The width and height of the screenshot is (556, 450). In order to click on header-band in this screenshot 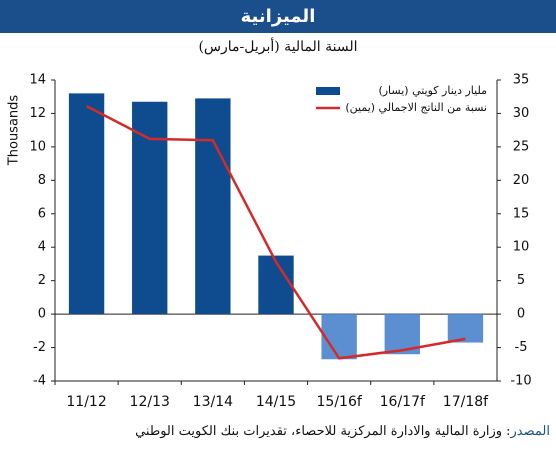, I will do `click(278, 16)`.